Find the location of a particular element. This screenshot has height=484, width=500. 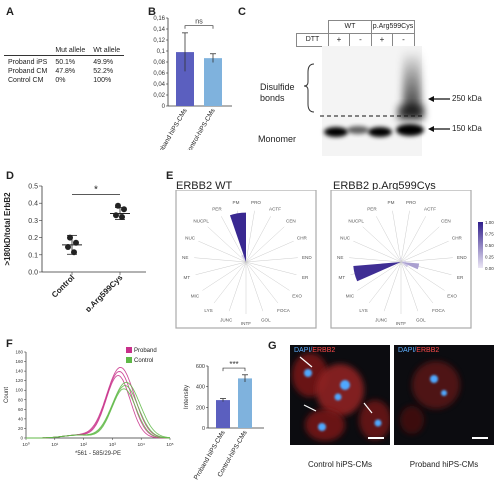

histogram-curve is located at coordinates (98, 410).